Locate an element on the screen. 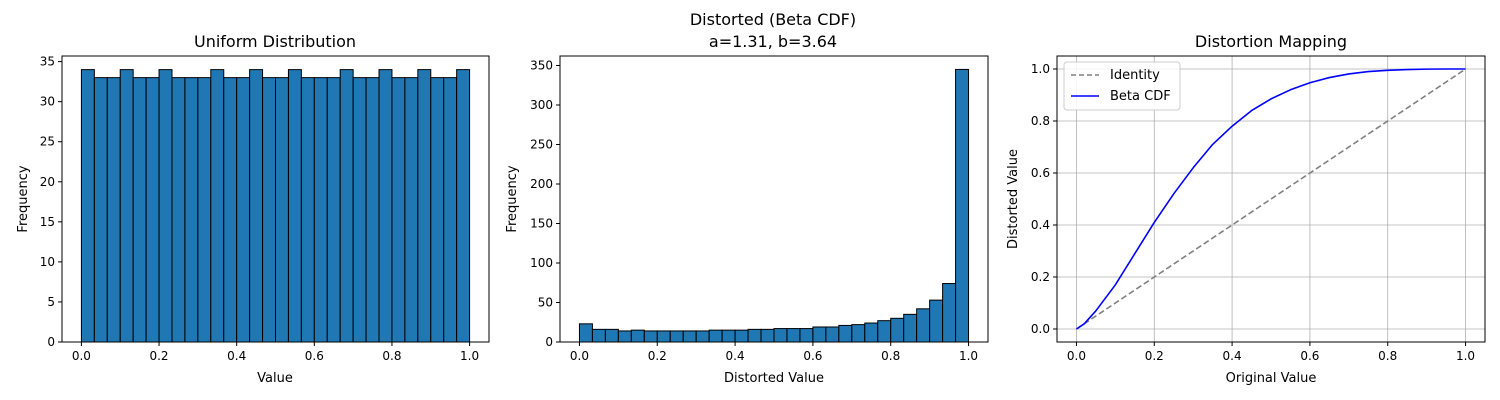 This screenshot has width=1500, height=400. uniform-y-tick-label: 25 is located at coordinates (47, 142).